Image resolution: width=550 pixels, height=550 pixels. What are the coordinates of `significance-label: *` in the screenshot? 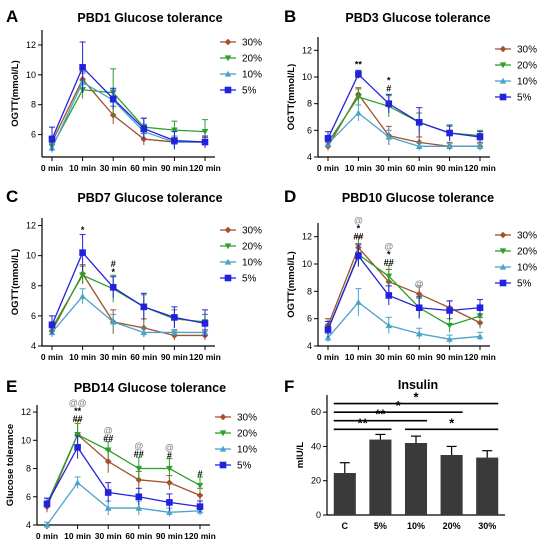 It's located at (399, 405).